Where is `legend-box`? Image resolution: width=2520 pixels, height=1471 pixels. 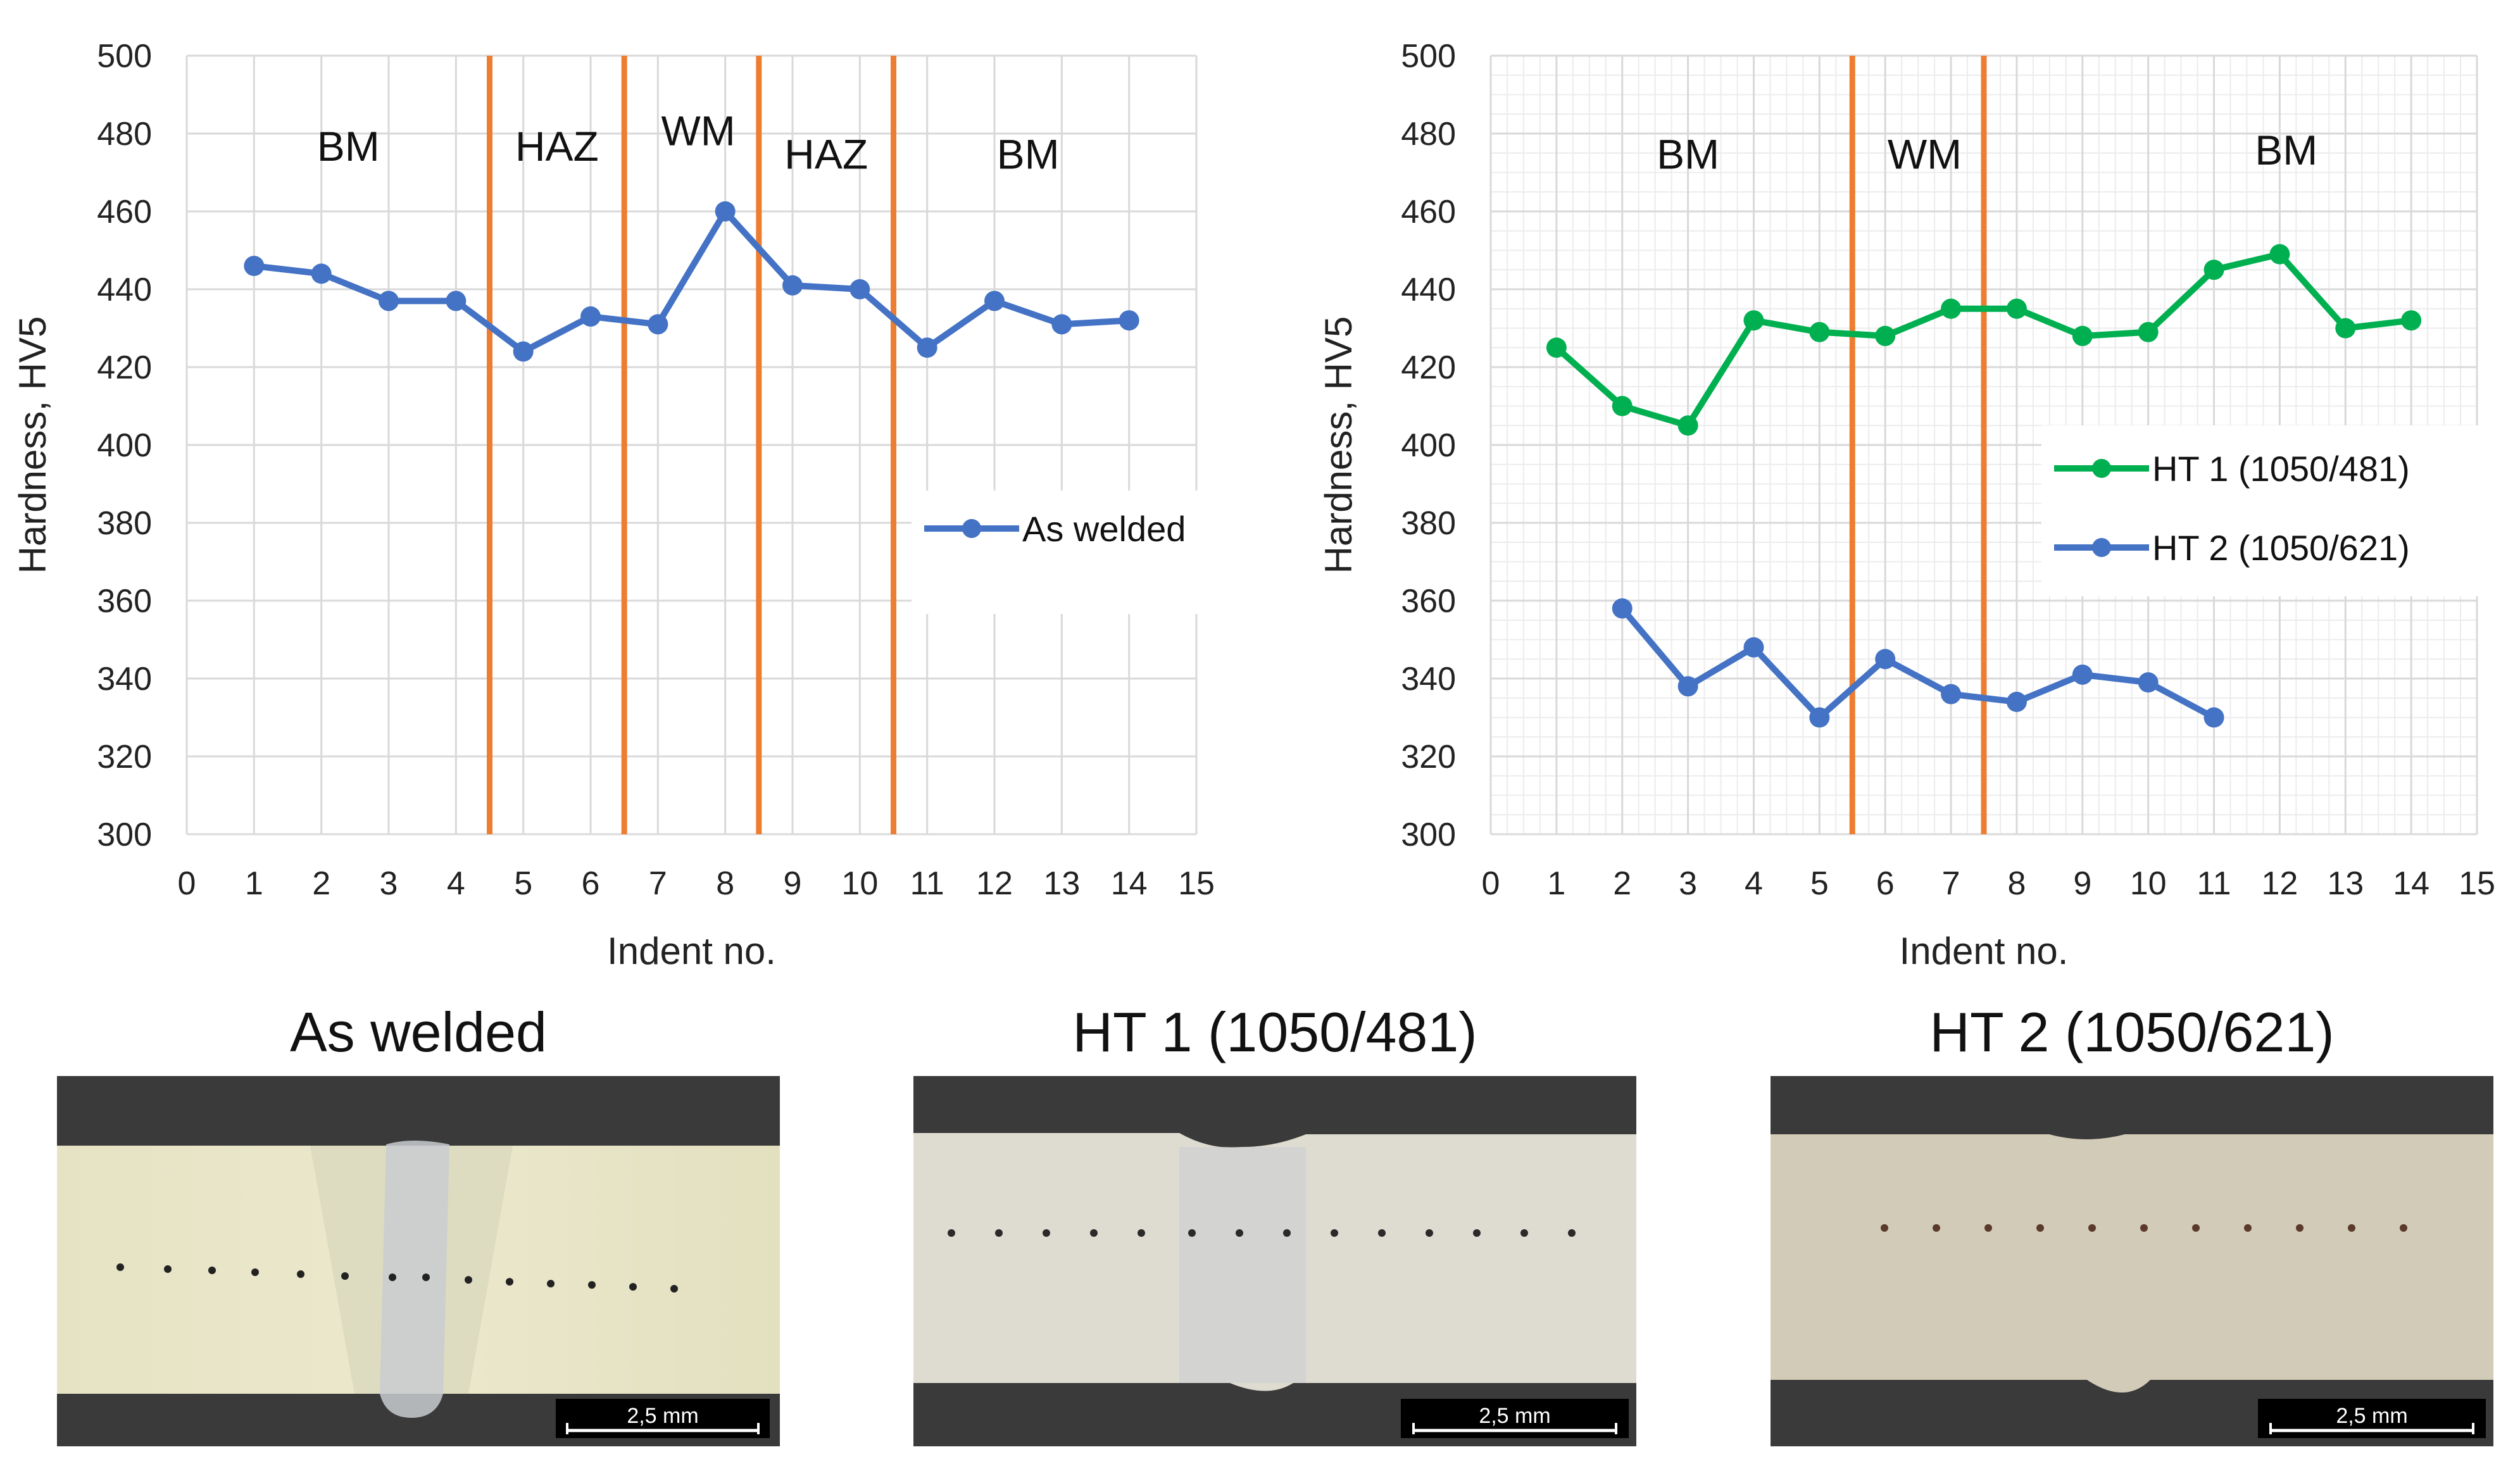
legend-box is located at coordinates (2259, 510).